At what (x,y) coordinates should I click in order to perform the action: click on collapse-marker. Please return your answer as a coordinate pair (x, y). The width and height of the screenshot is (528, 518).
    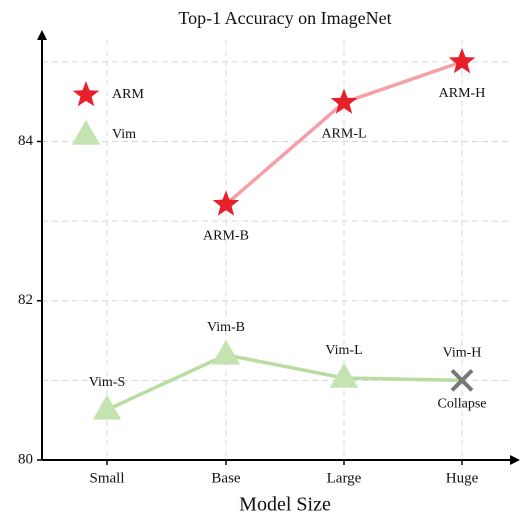
    Looking at the image, I should click on (462, 380).